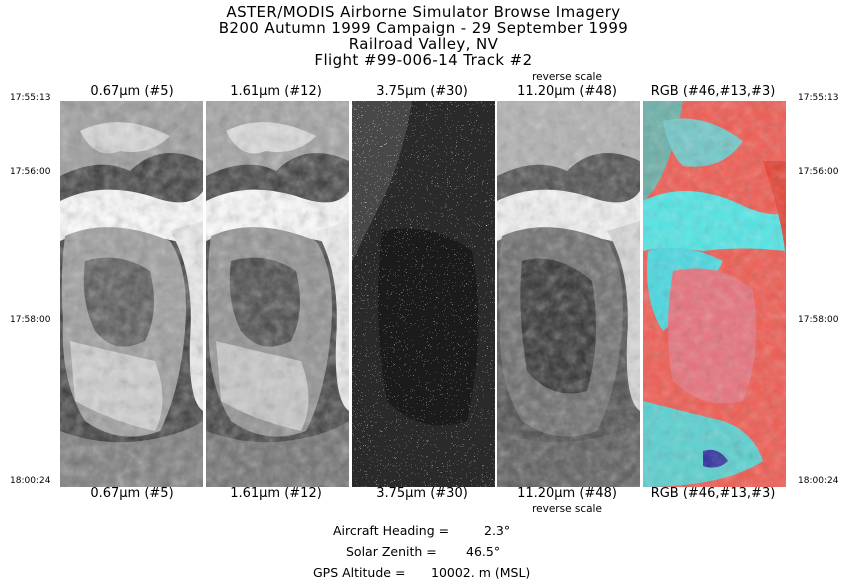  What do you see at coordinates (391, 530) in the screenshot?
I see `heading-label: Aircraft Heading =` at bounding box center [391, 530].